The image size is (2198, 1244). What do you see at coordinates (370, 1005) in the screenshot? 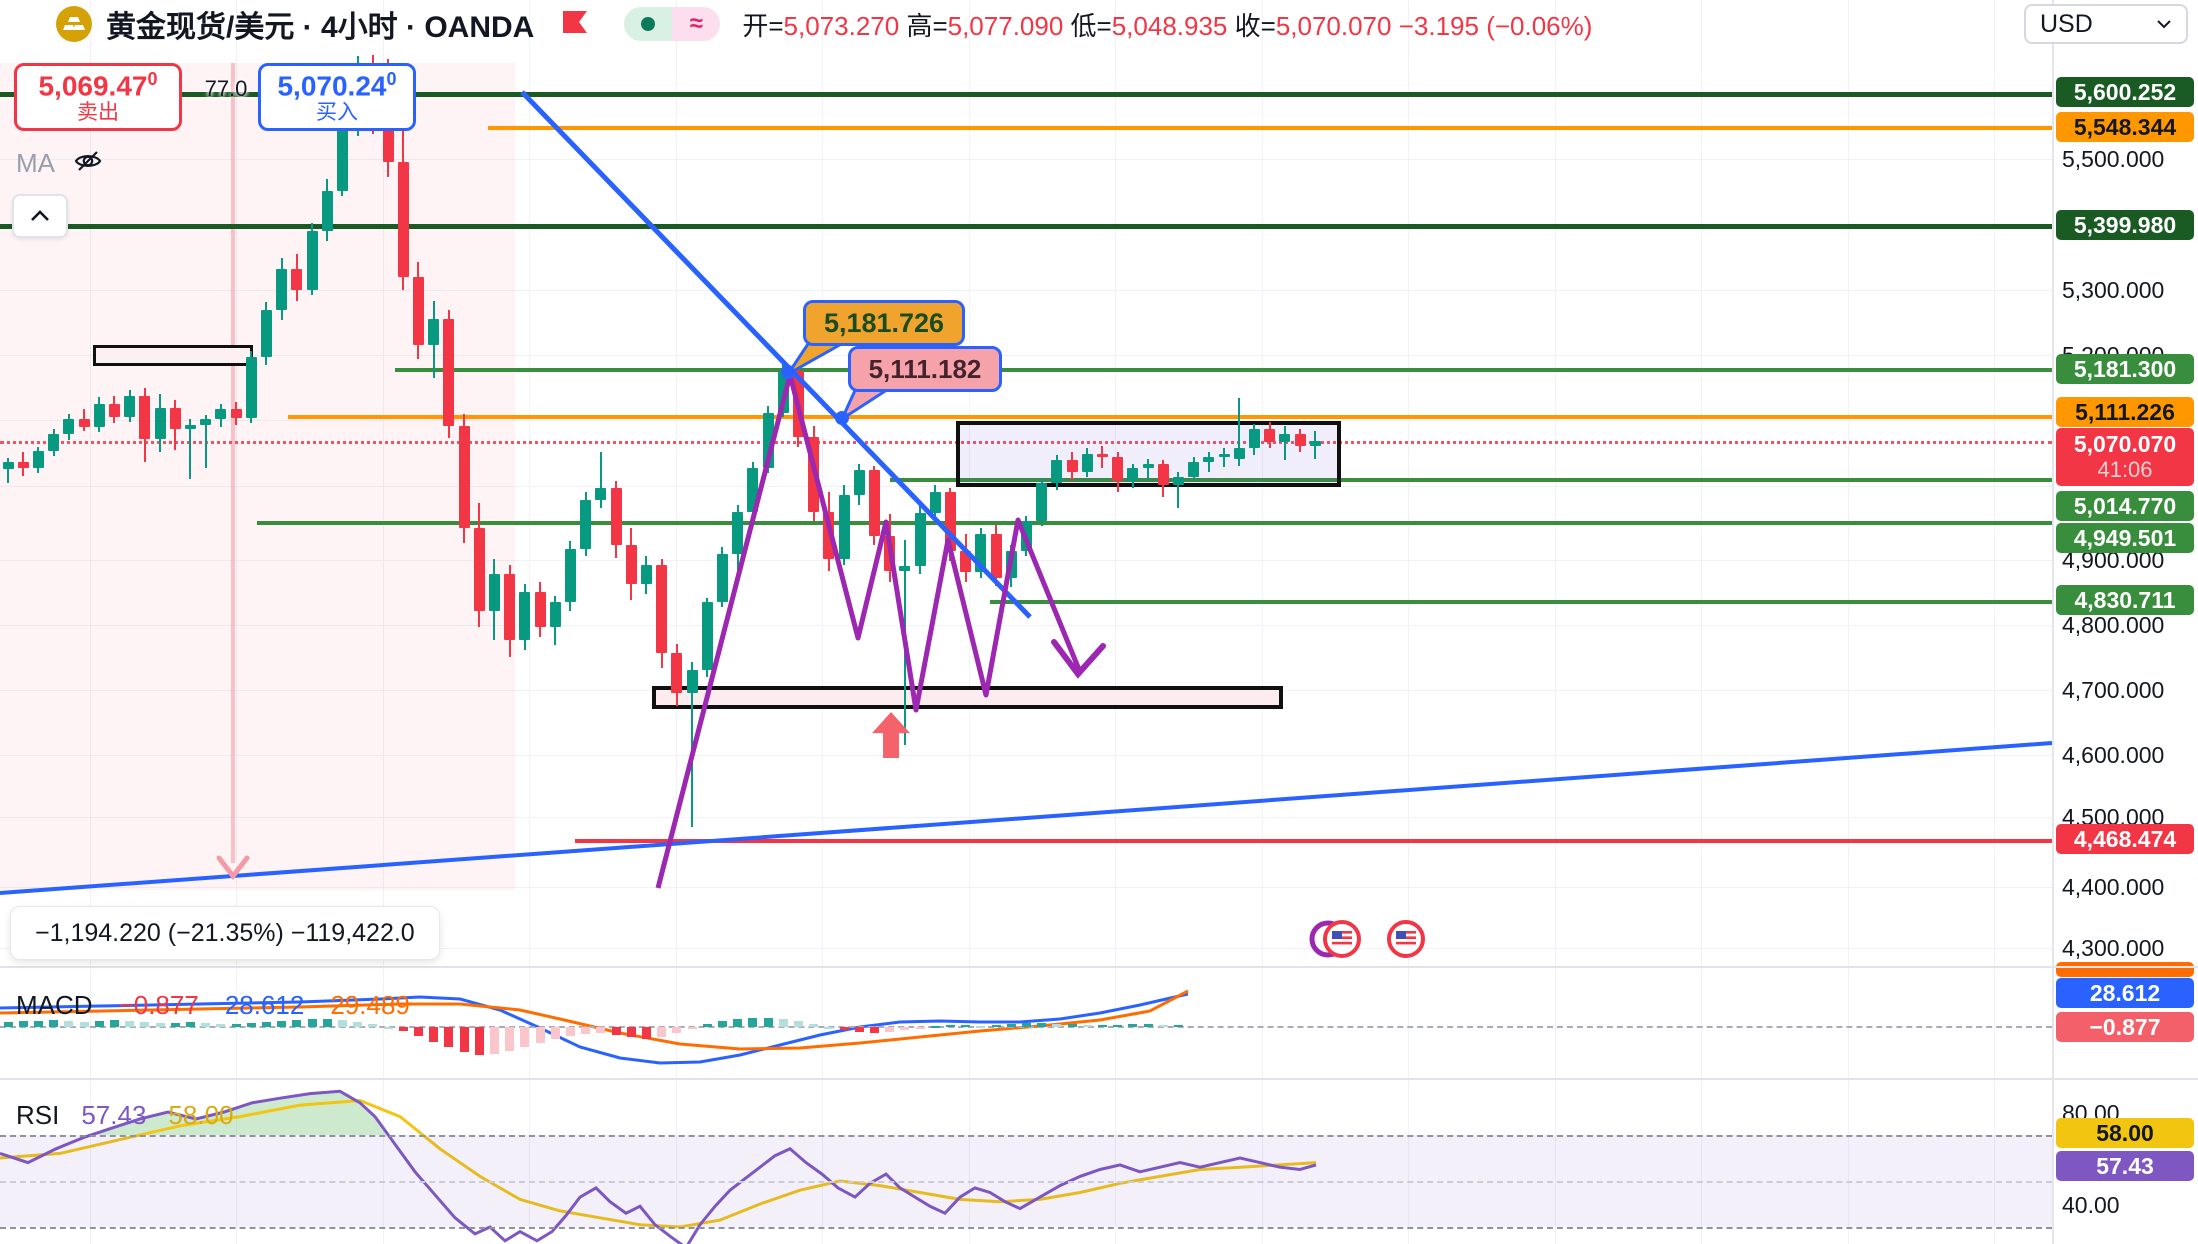
I see `macd-signal-value: 29.489` at bounding box center [370, 1005].